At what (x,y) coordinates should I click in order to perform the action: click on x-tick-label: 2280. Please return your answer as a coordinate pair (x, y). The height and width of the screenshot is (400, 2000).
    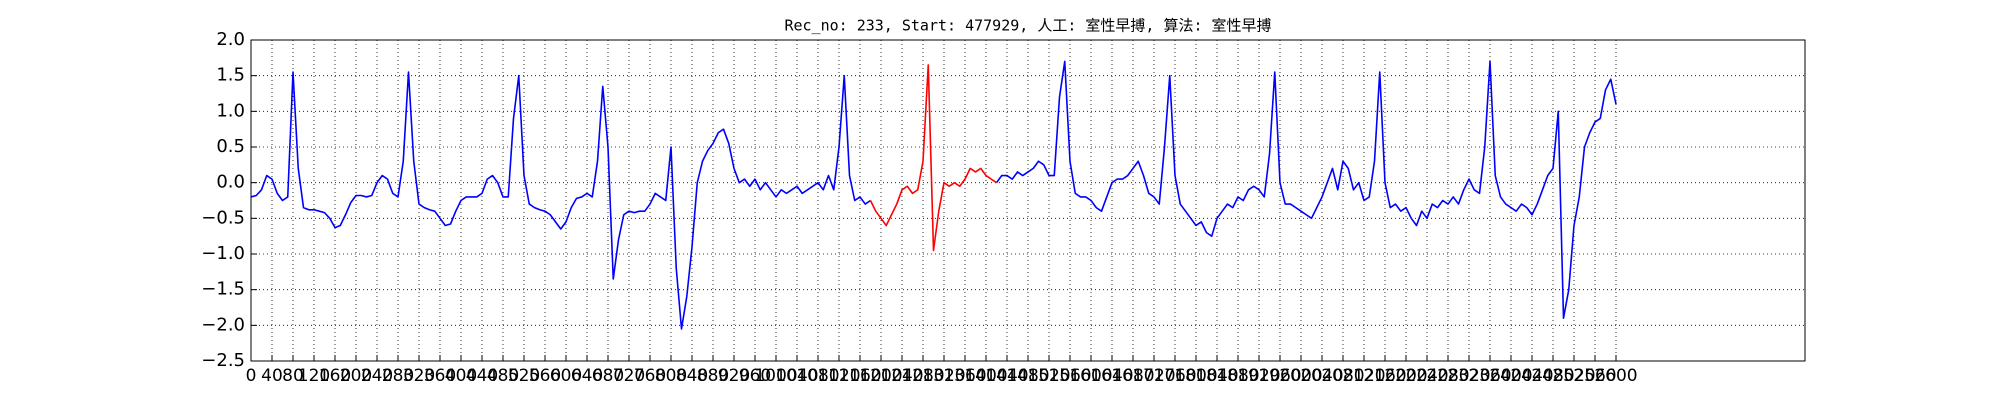
    Looking at the image, I should click on (1447, 376).